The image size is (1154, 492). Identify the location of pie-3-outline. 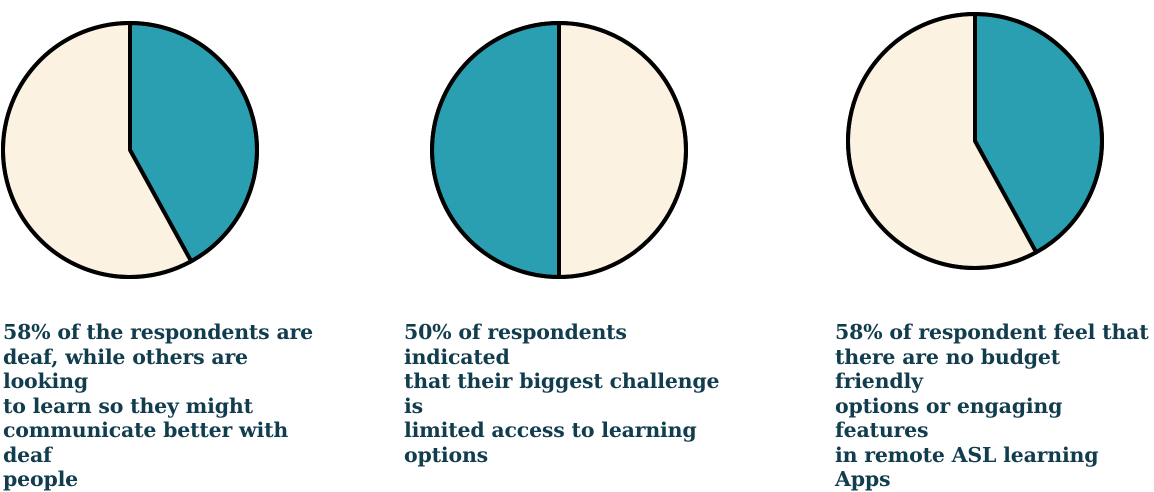
(975, 141).